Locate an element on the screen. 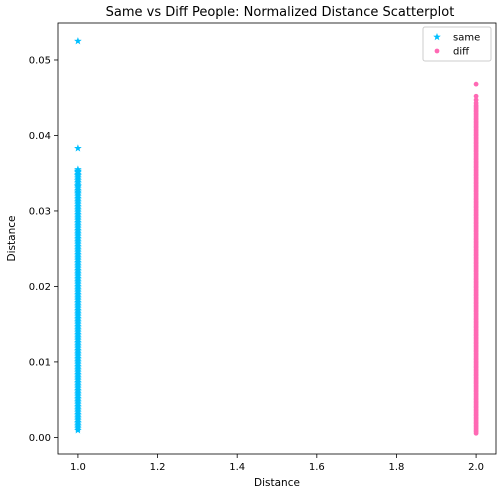 Image resolution: width=503 pixels, height=496 pixels. legend-box is located at coordinates (457, 44).